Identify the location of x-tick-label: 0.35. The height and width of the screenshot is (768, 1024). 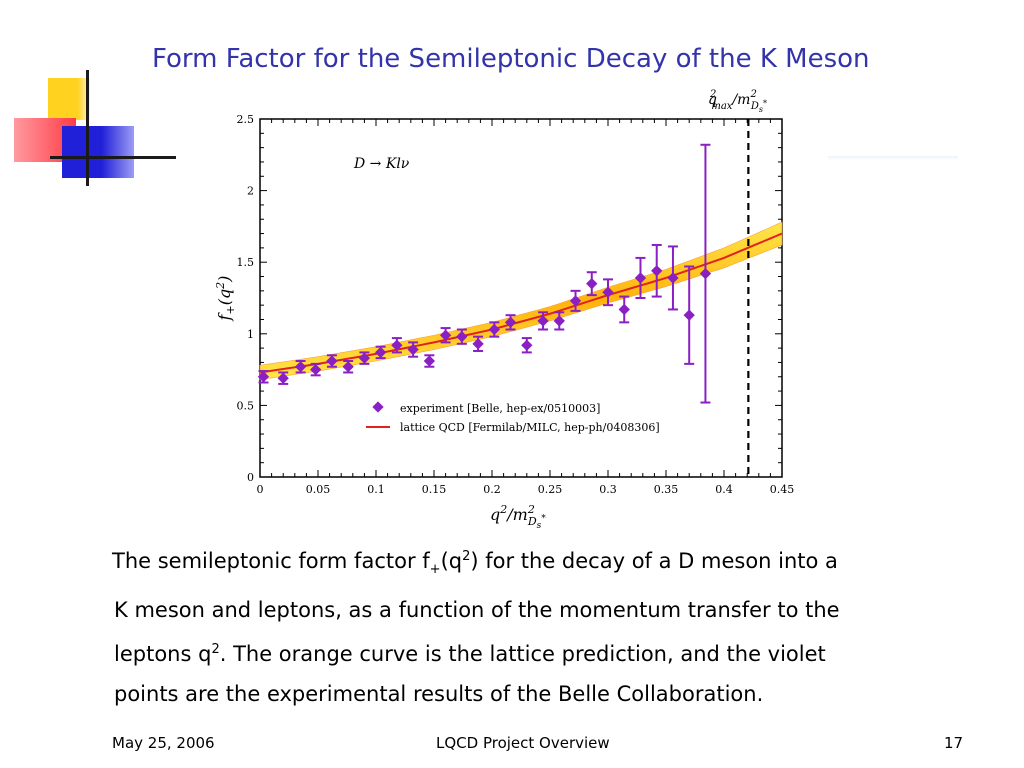
(666, 489).